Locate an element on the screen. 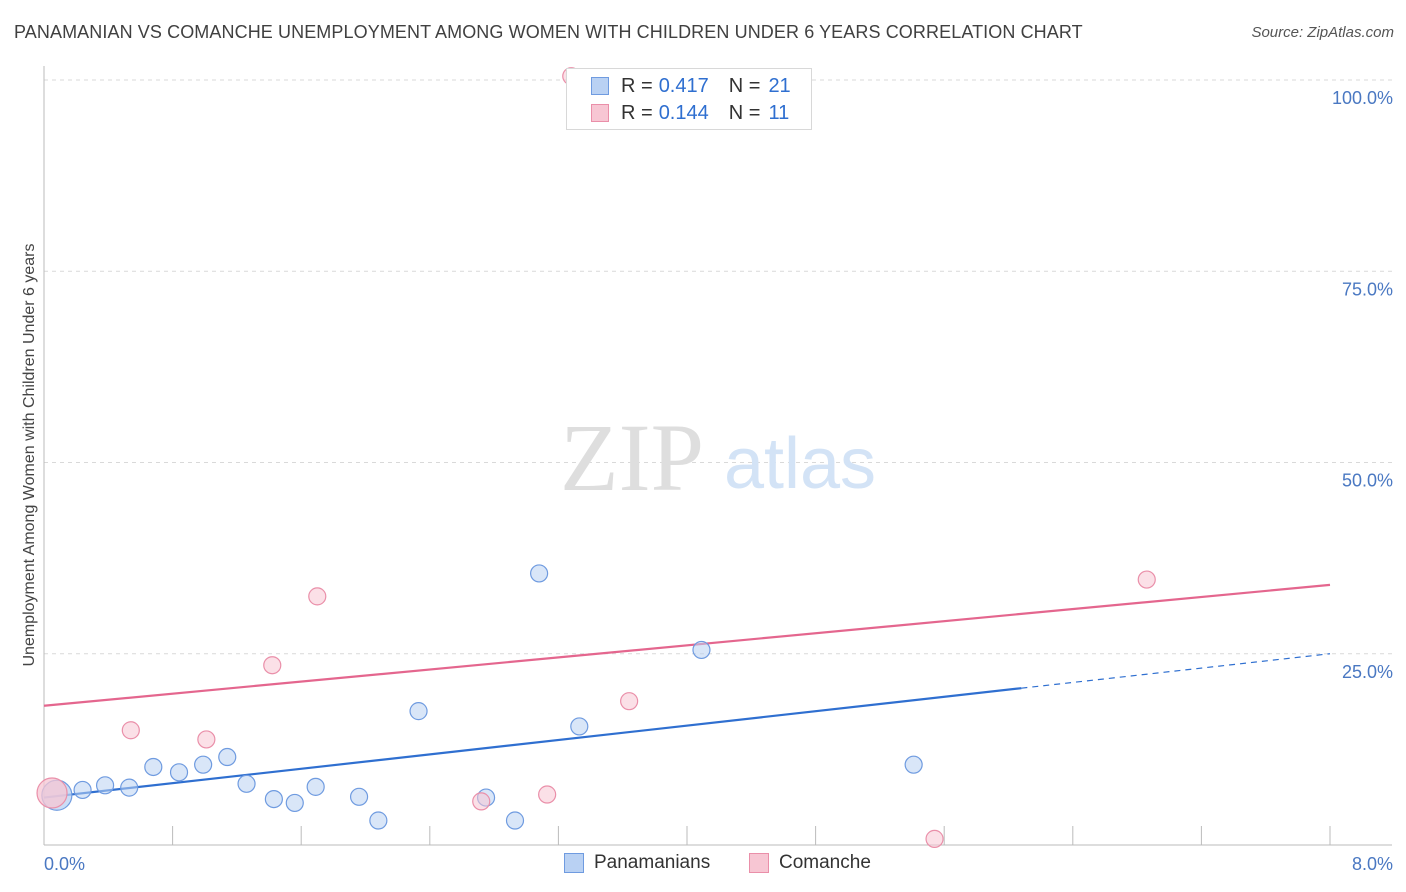  x-tick-label: 0.0% is located at coordinates (64, 864).